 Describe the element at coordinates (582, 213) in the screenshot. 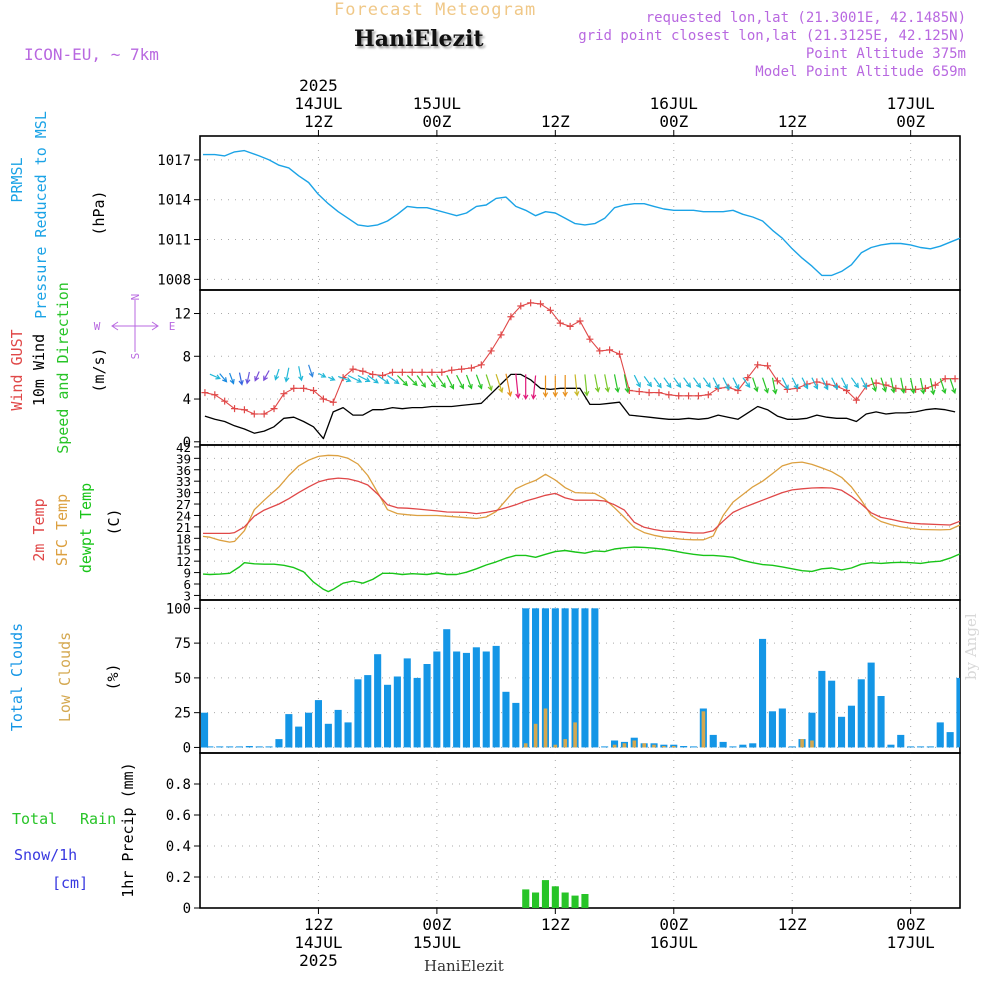

I see `pressure-line` at that location.